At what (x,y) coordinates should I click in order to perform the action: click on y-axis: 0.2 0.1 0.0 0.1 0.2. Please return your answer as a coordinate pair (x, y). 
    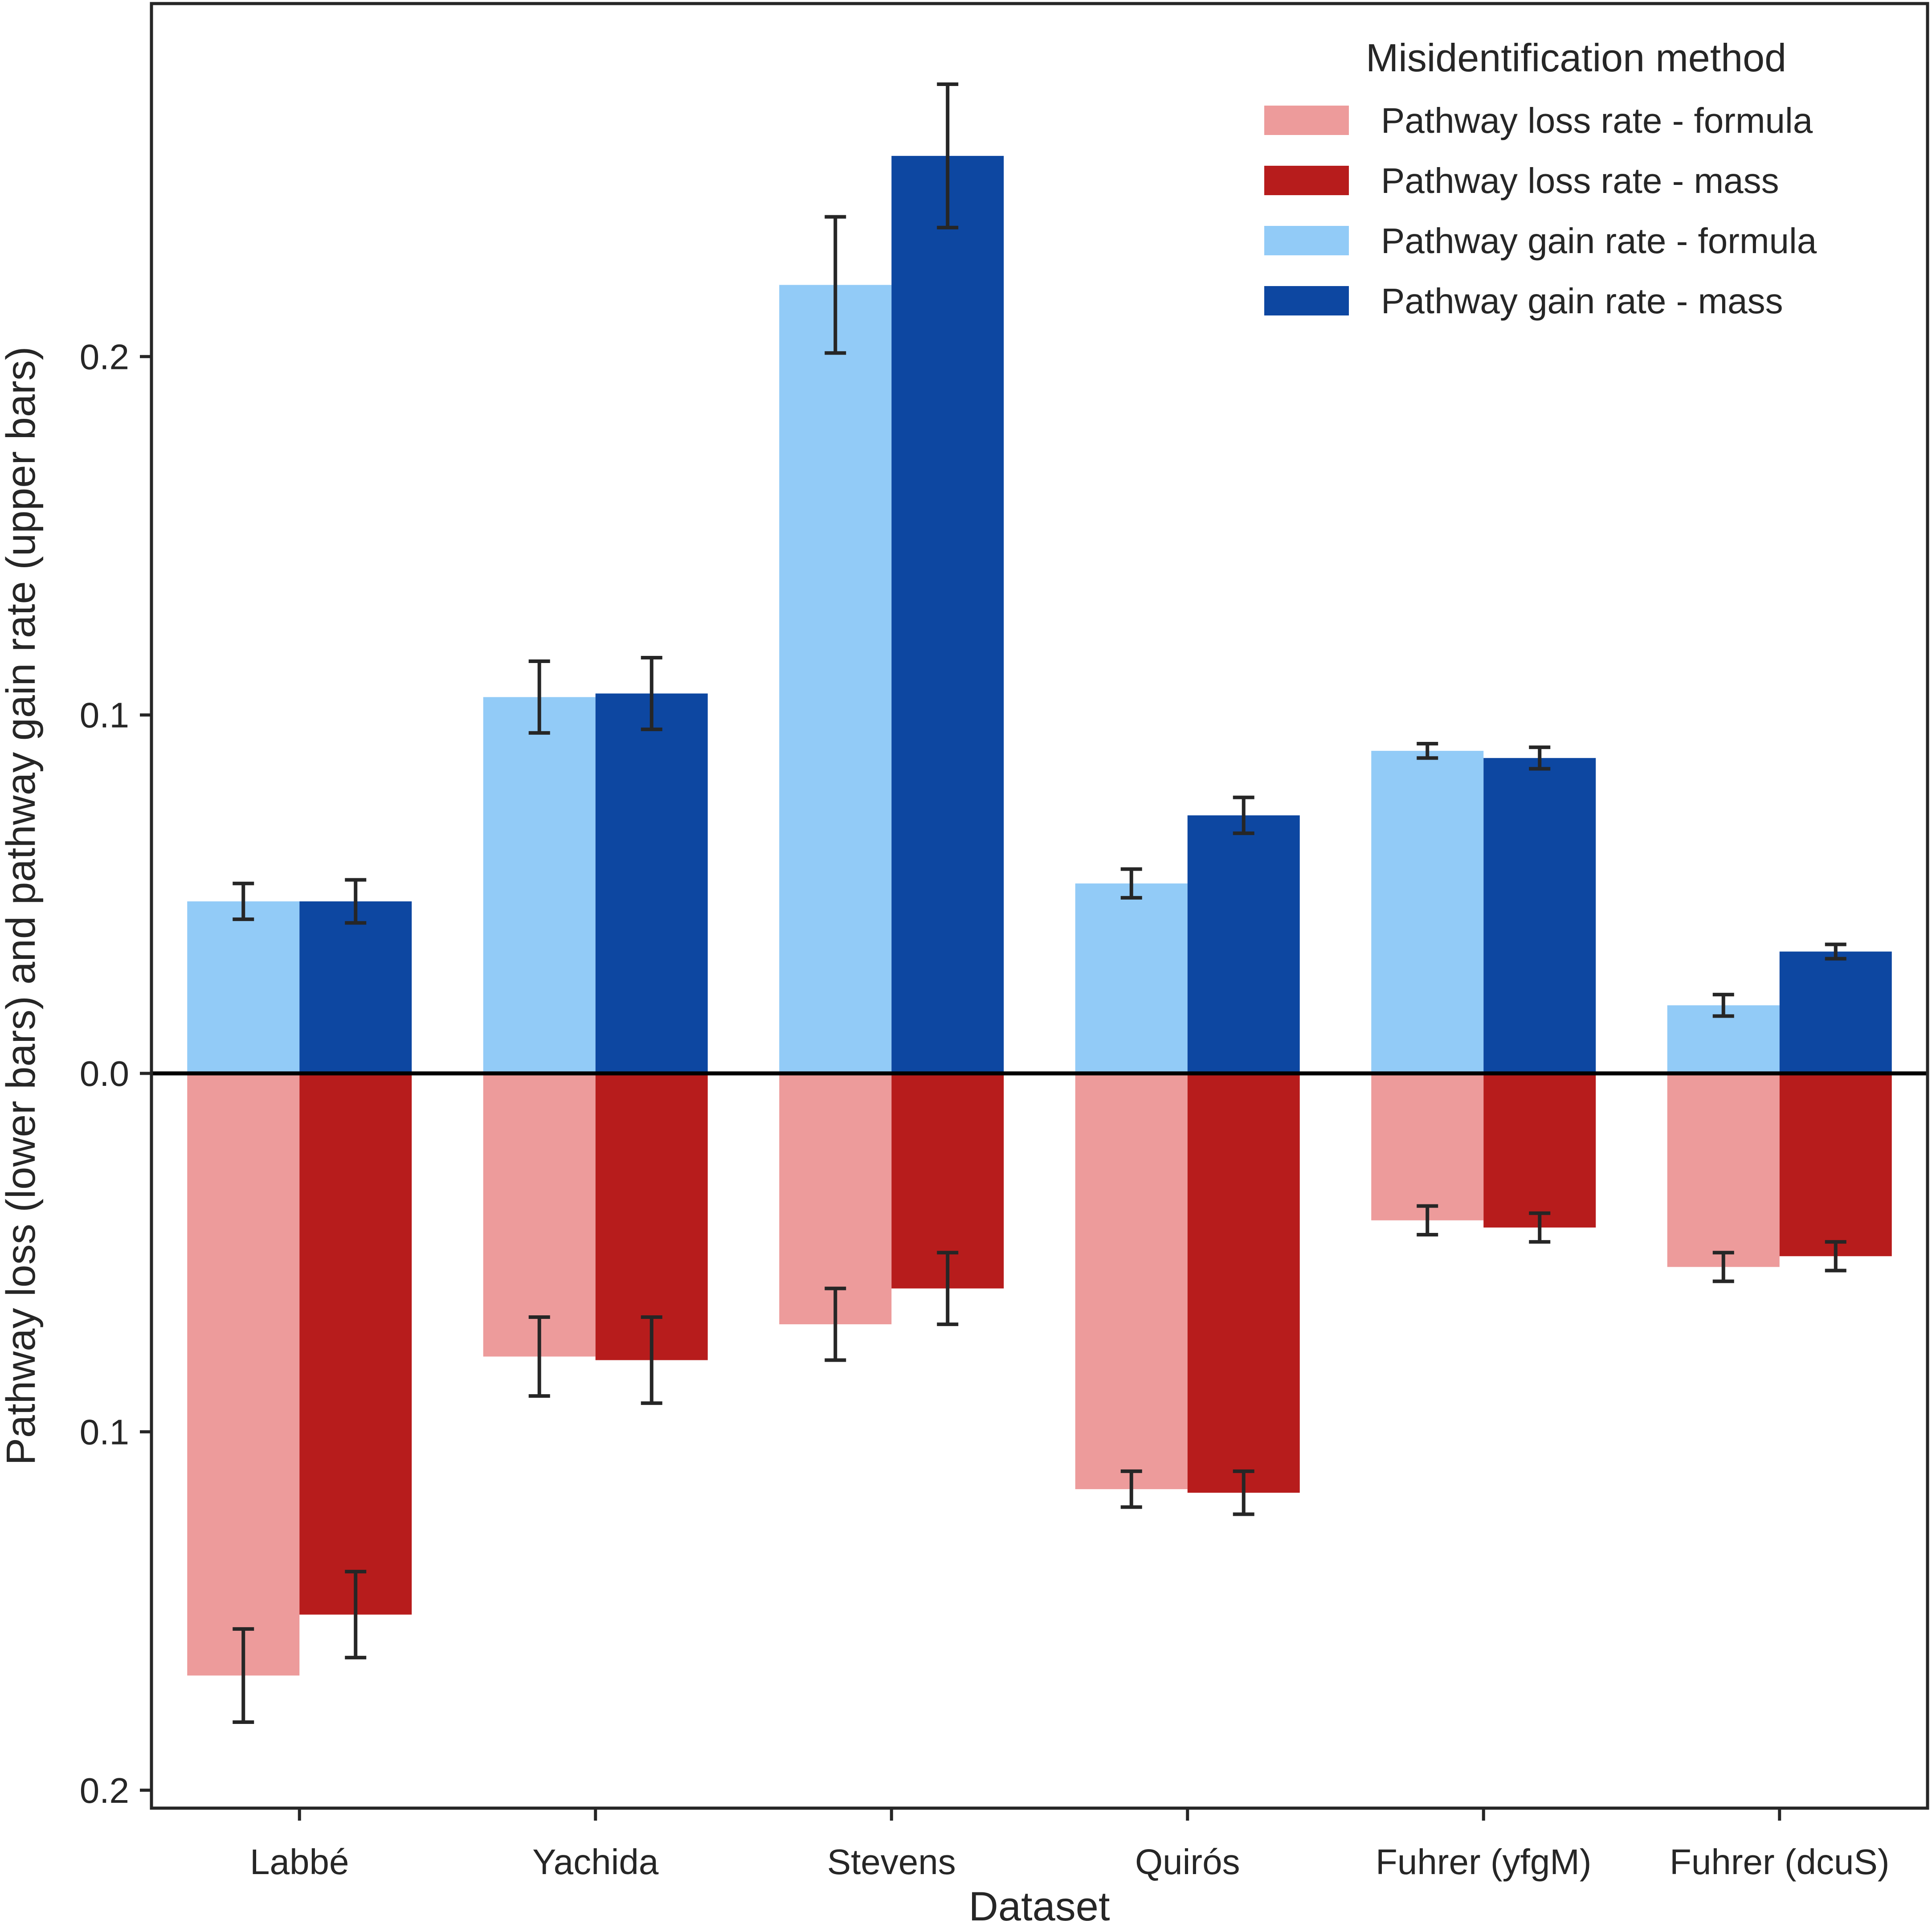
    Looking at the image, I should click on (115, 1073).